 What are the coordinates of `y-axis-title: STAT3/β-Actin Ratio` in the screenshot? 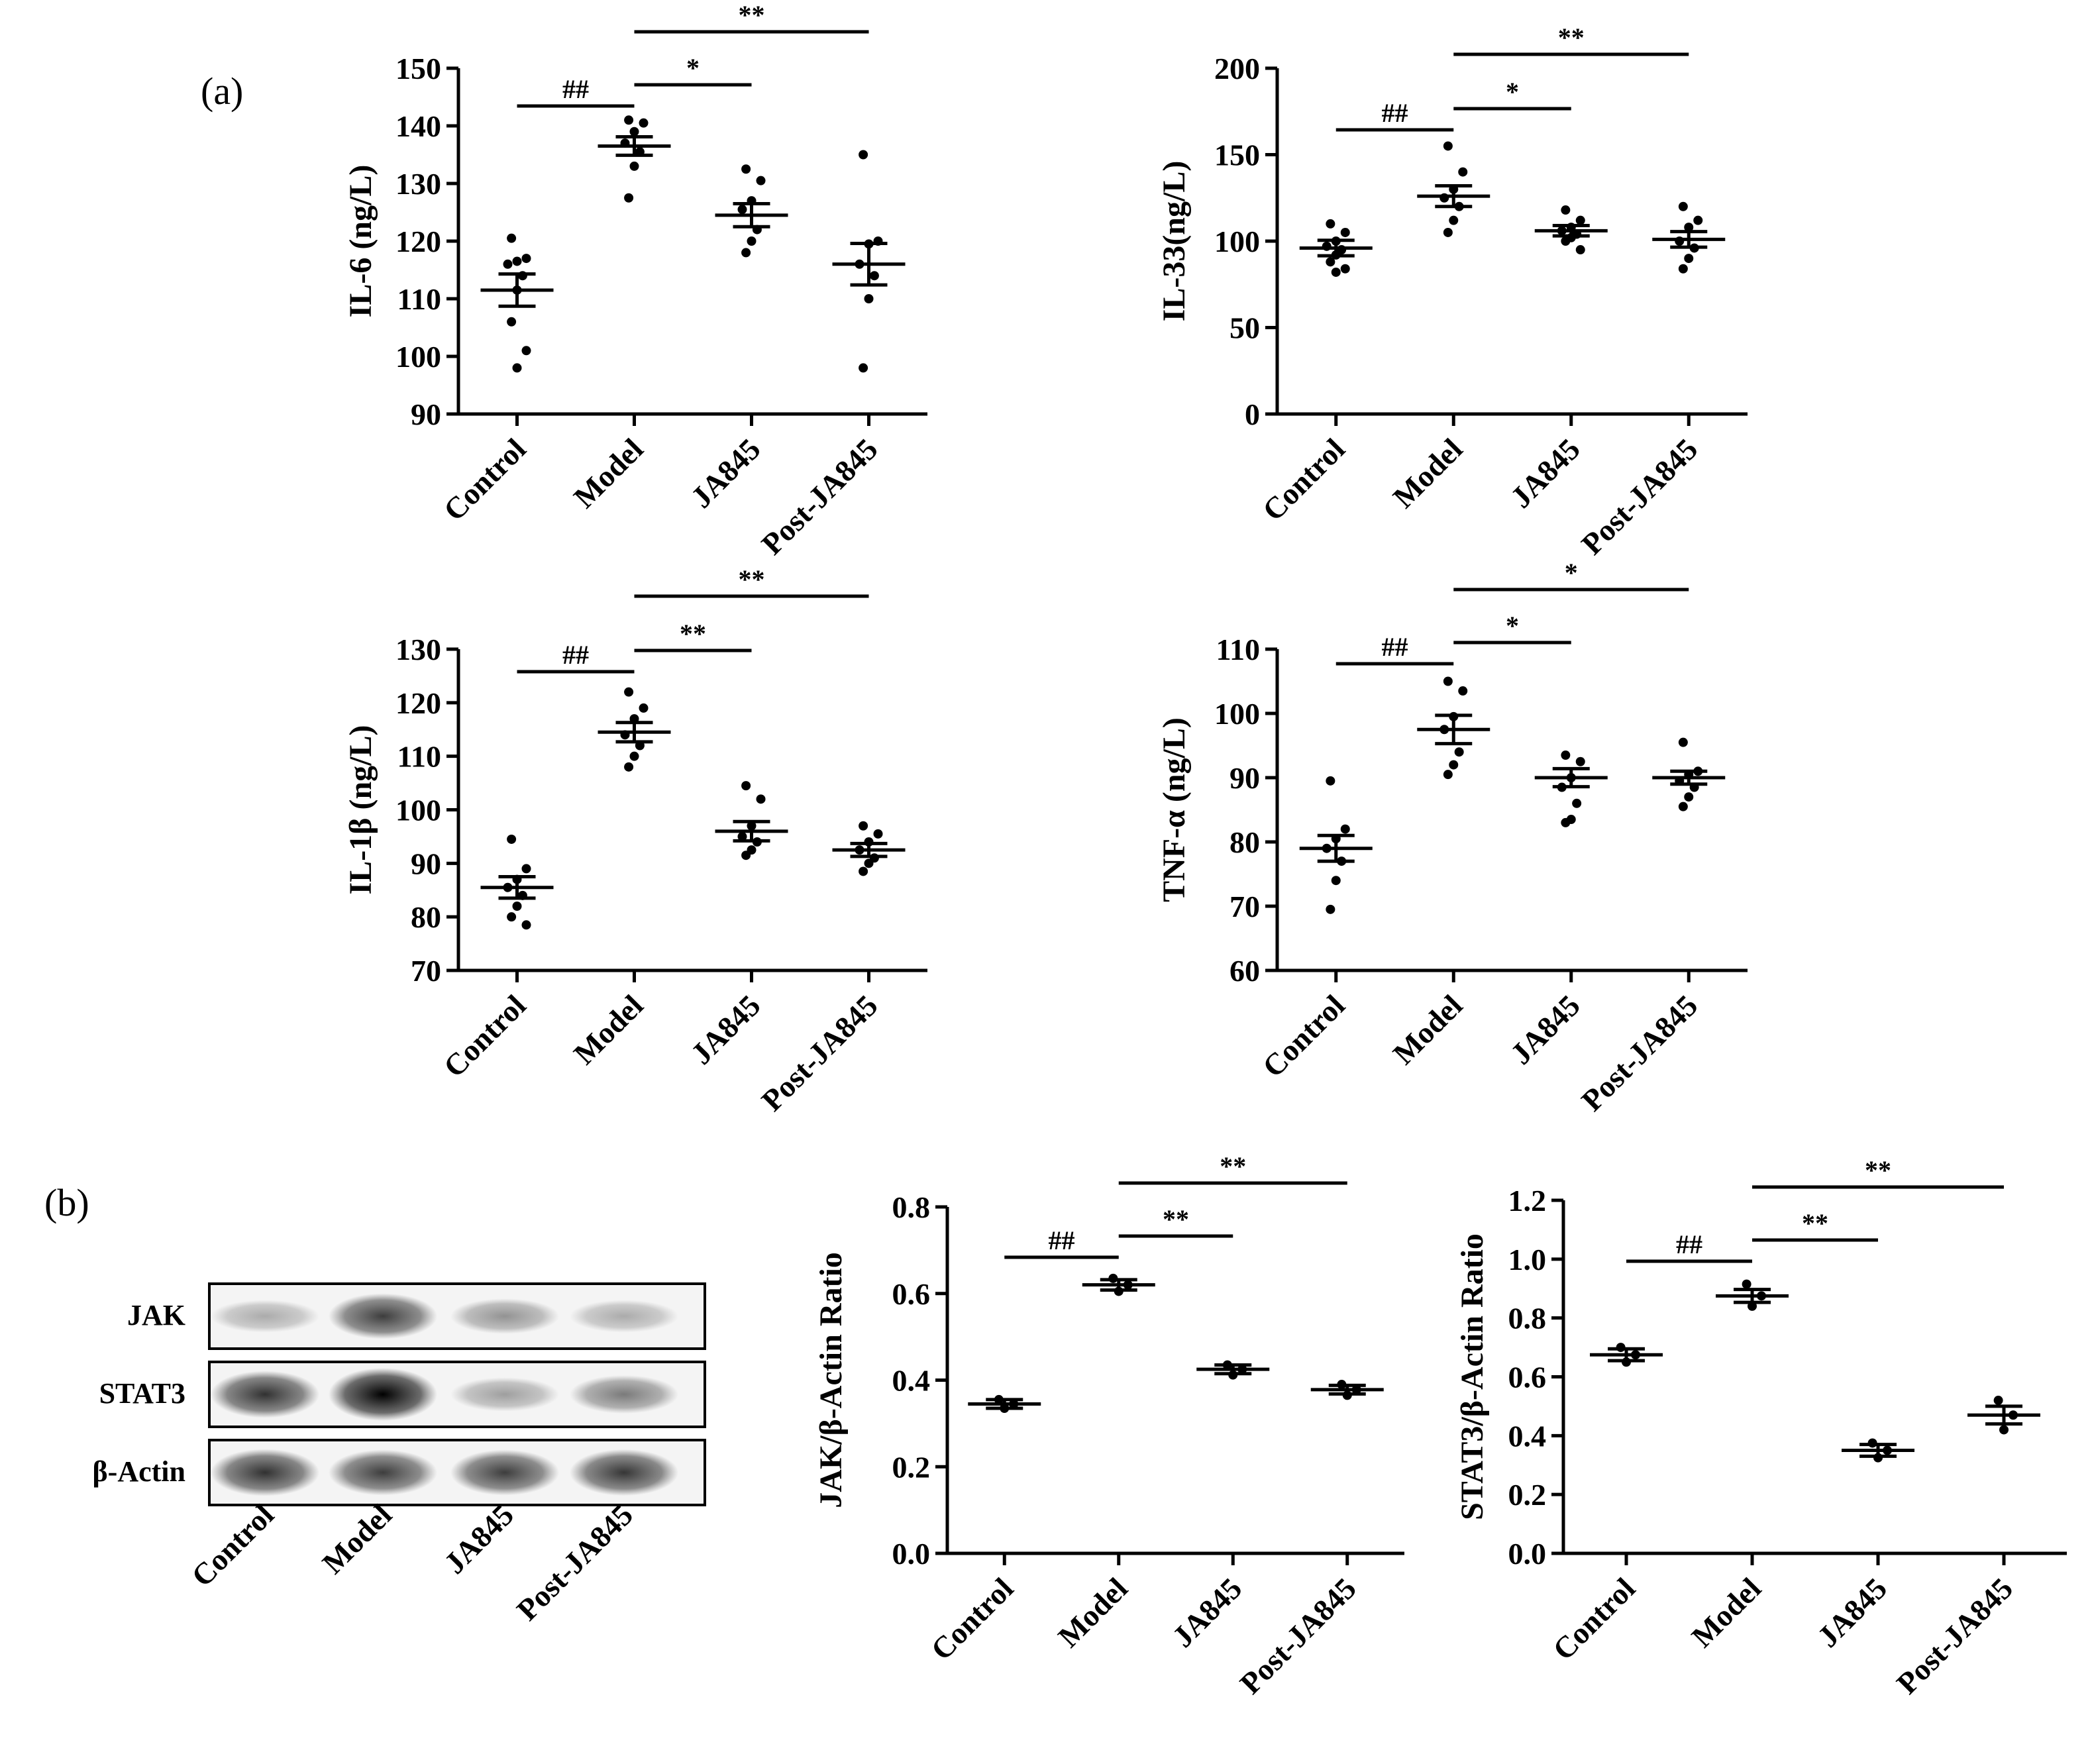 It's located at (1472, 1376).